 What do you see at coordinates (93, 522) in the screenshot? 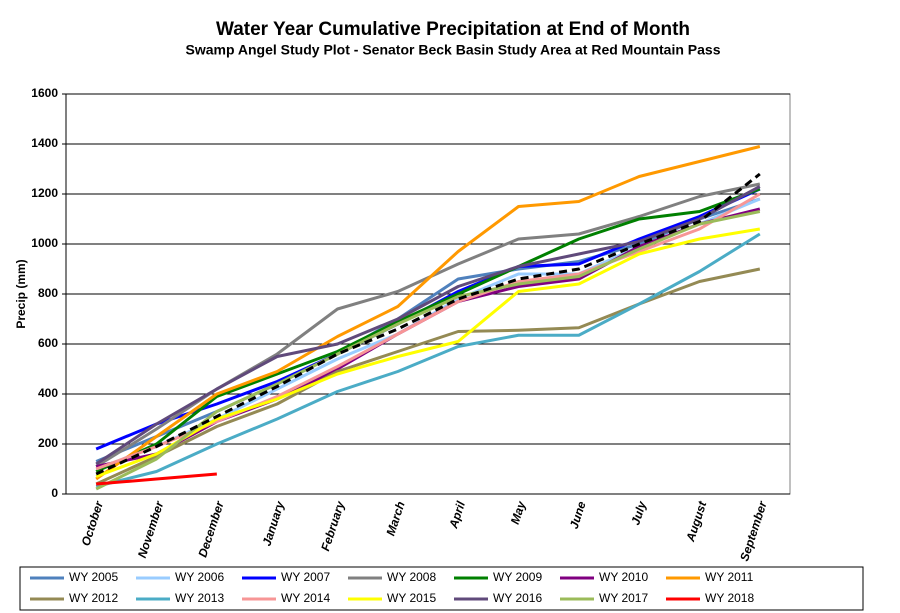
I see `x-tick-label: October` at bounding box center [93, 522].